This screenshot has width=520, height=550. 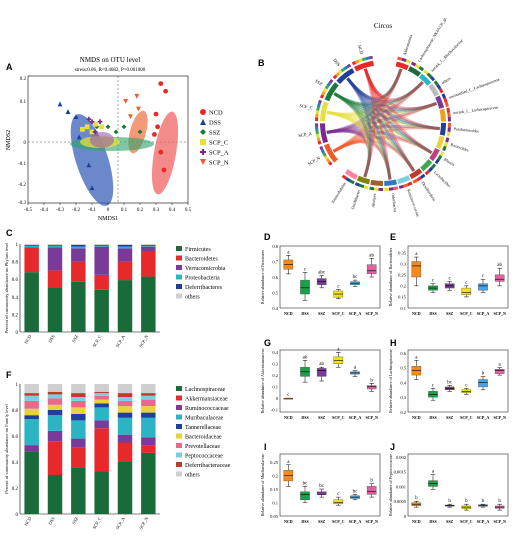 What do you see at coordinates (401, 486) in the screenshot?
I see `y-tick: 0.001` at bounding box center [401, 486].